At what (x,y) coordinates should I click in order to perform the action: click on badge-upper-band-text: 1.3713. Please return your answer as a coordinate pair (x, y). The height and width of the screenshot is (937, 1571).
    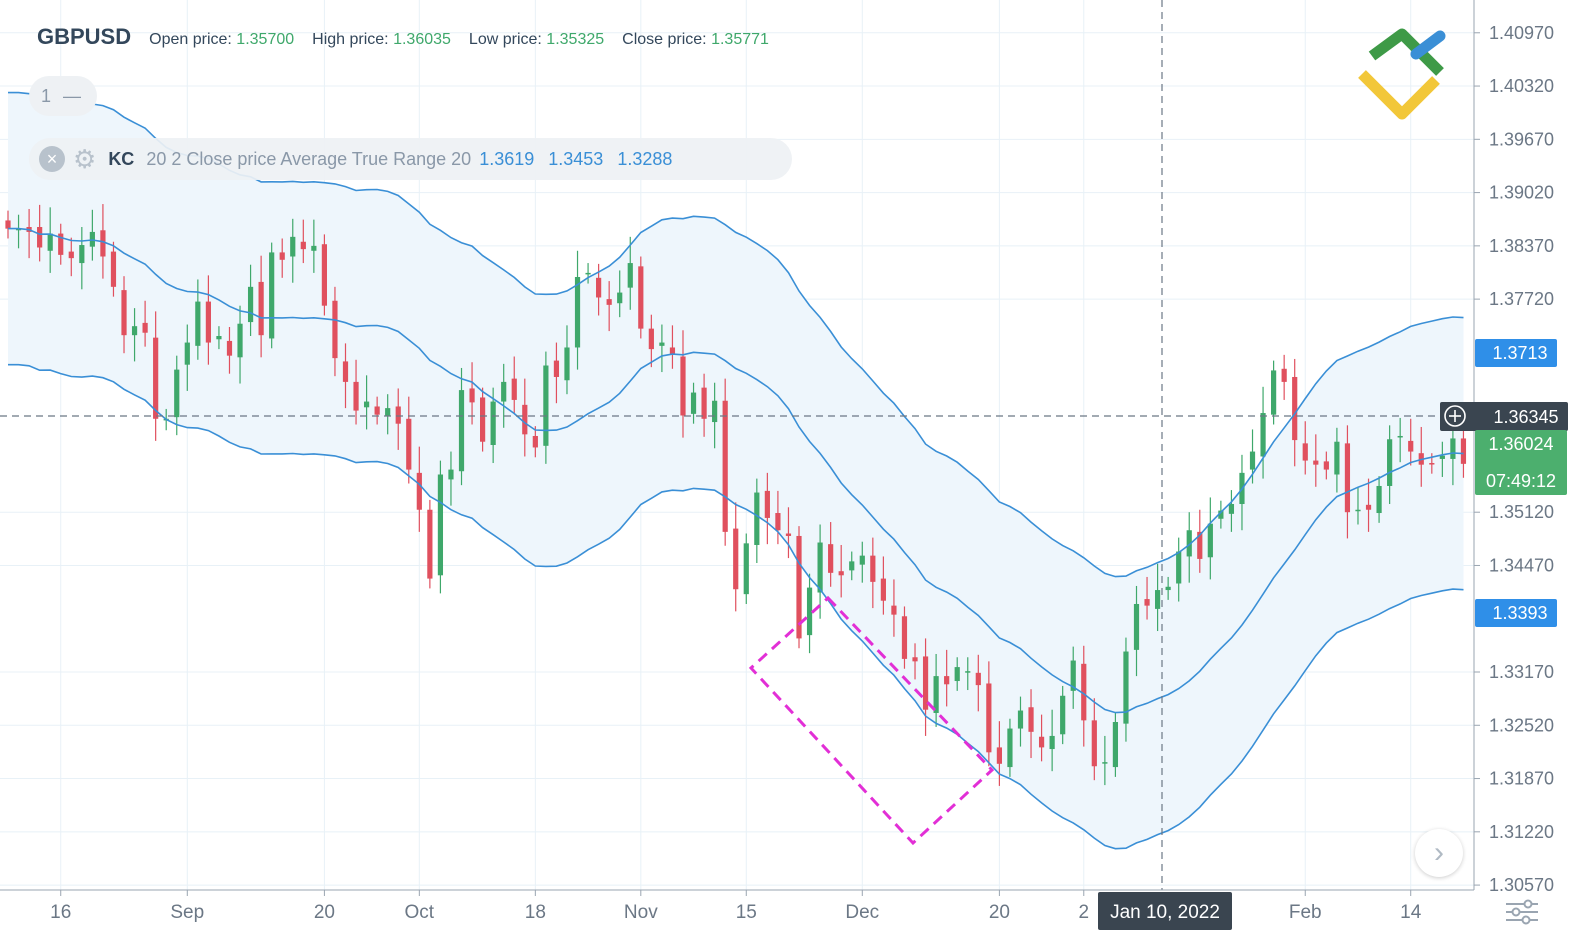
    Looking at the image, I should click on (1519, 353).